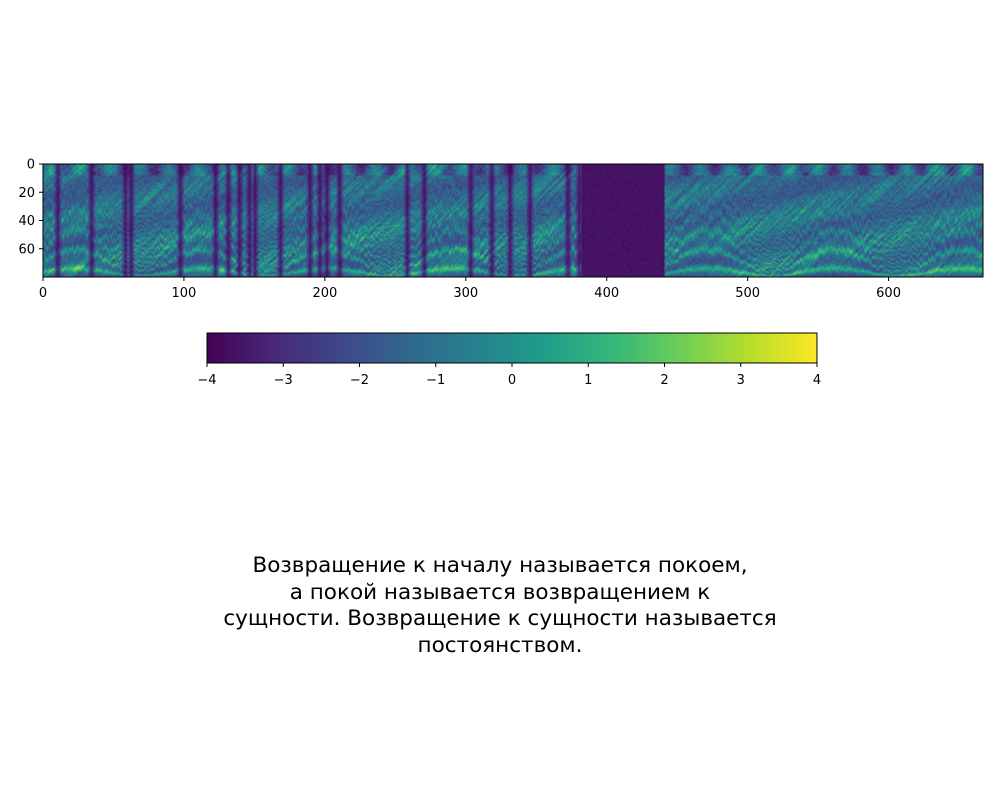 This screenshot has width=1000, height=800. What do you see at coordinates (324, 293) in the screenshot?
I see `x-tick-label: 200` at bounding box center [324, 293].